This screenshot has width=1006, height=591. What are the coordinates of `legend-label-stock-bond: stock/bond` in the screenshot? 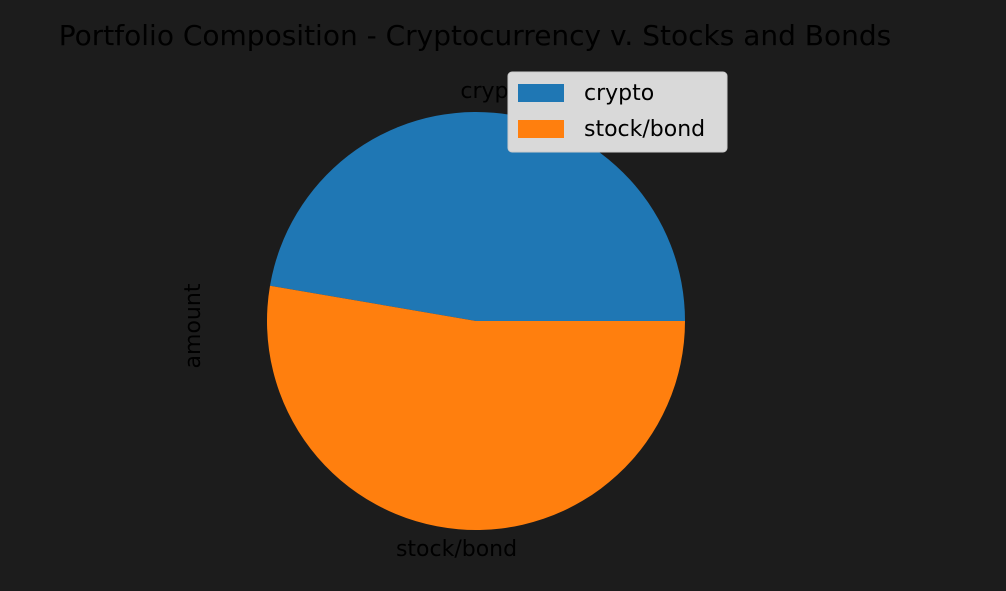 It's located at (644, 129).